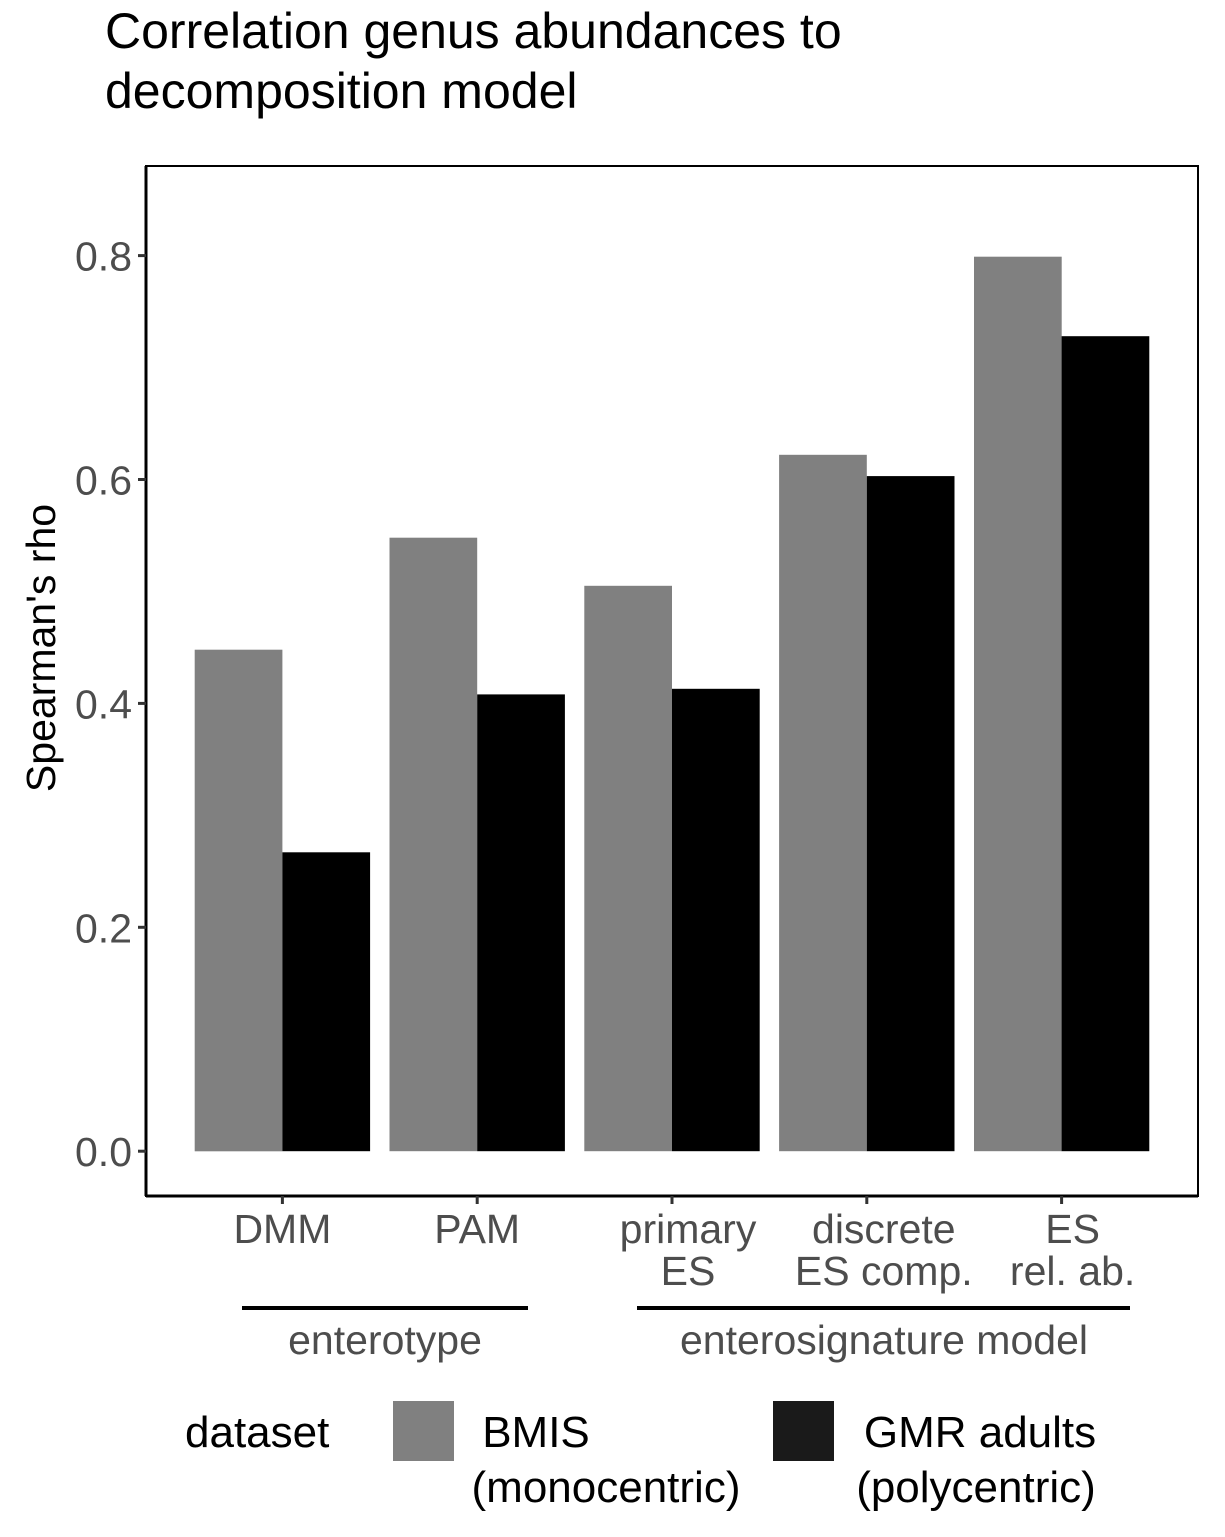 The width and height of the screenshot is (1225, 1537). I want to click on chart-title-line-1: Correlation genus abundances to, so click(473, 31).